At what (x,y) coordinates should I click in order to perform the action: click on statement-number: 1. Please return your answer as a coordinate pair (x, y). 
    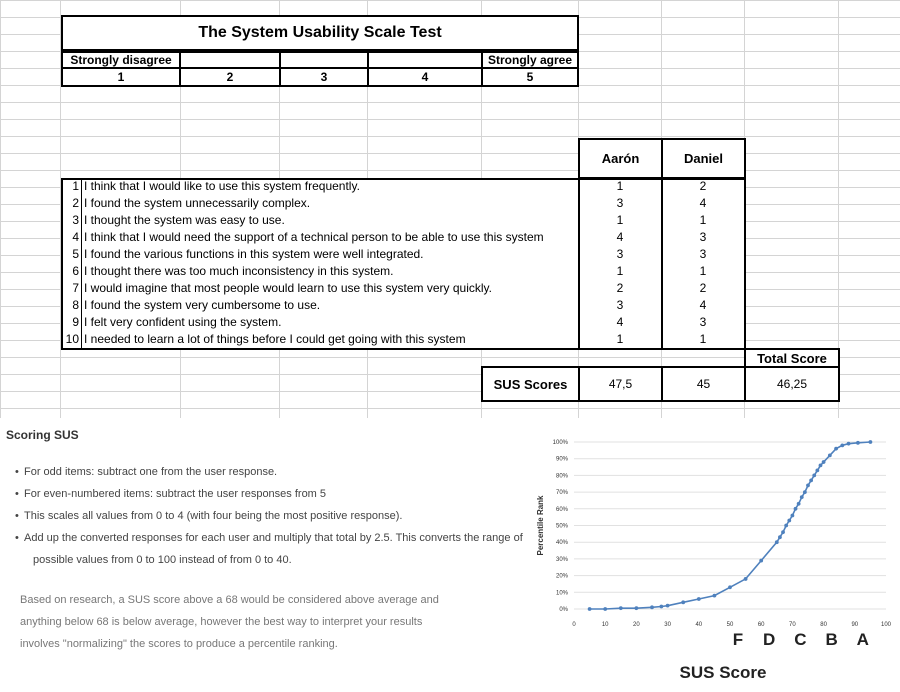
    Looking at the image, I should click on (72, 187).